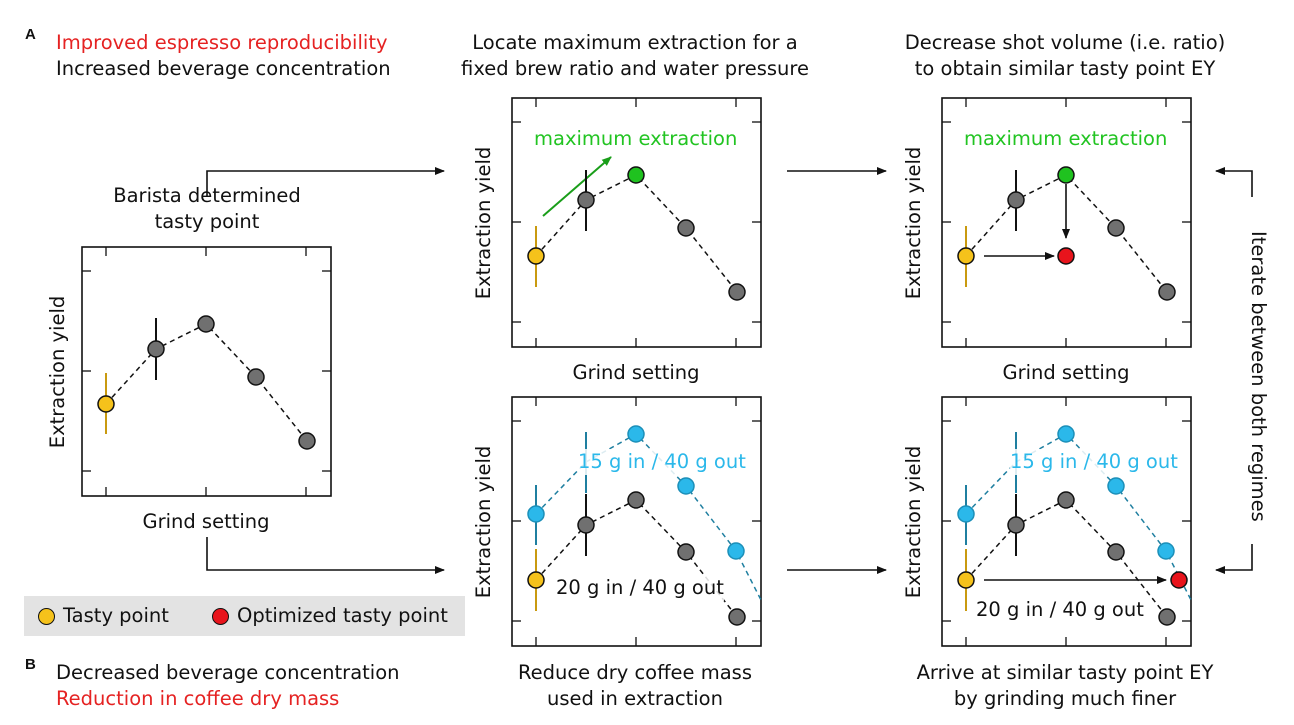 This screenshot has height=725, width=1294. What do you see at coordinates (222, 42) in the screenshot?
I see `section-a-line1: Improved espresso reproducibility` at bounding box center [222, 42].